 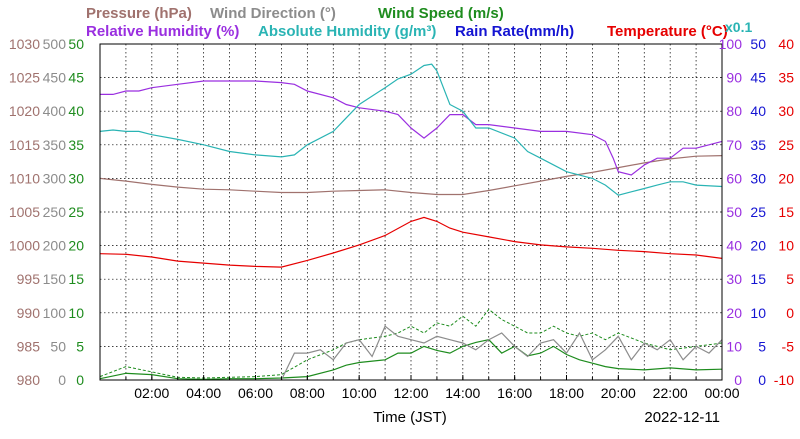 What do you see at coordinates (55, 279) in the screenshot?
I see `tick-label-wind-direction: 150` at bounding box center [55, 279].